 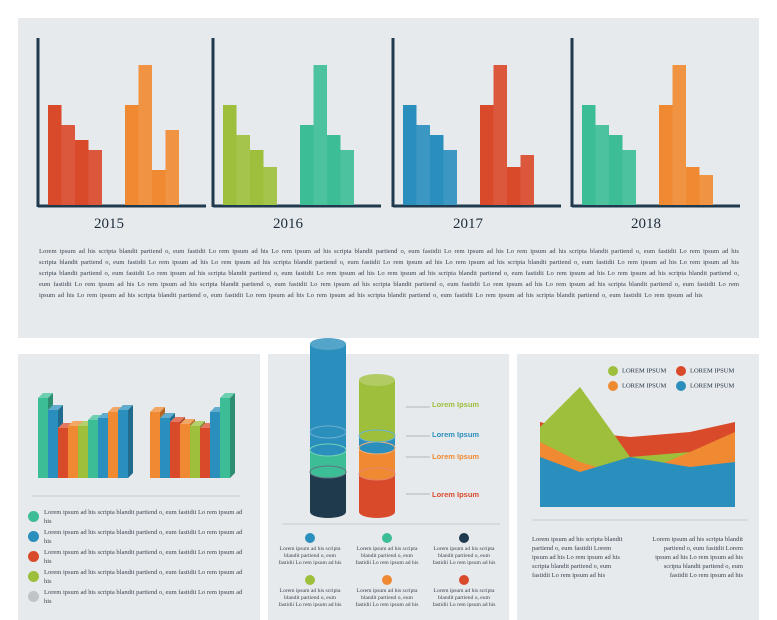 I want to click on orange-dot-icon, so click(x=387, y=580).